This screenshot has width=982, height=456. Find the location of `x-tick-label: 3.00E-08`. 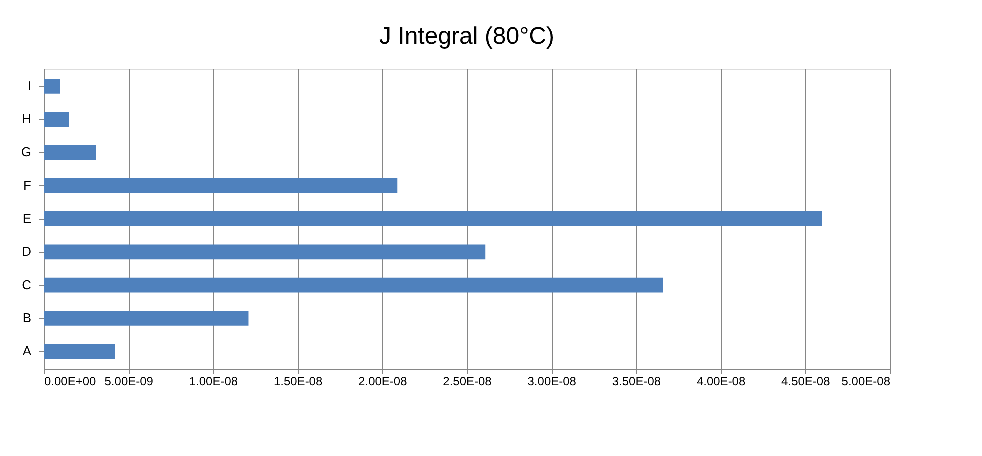

x-tick-label: 3.00E-08 is located at coordinates (552, 381).